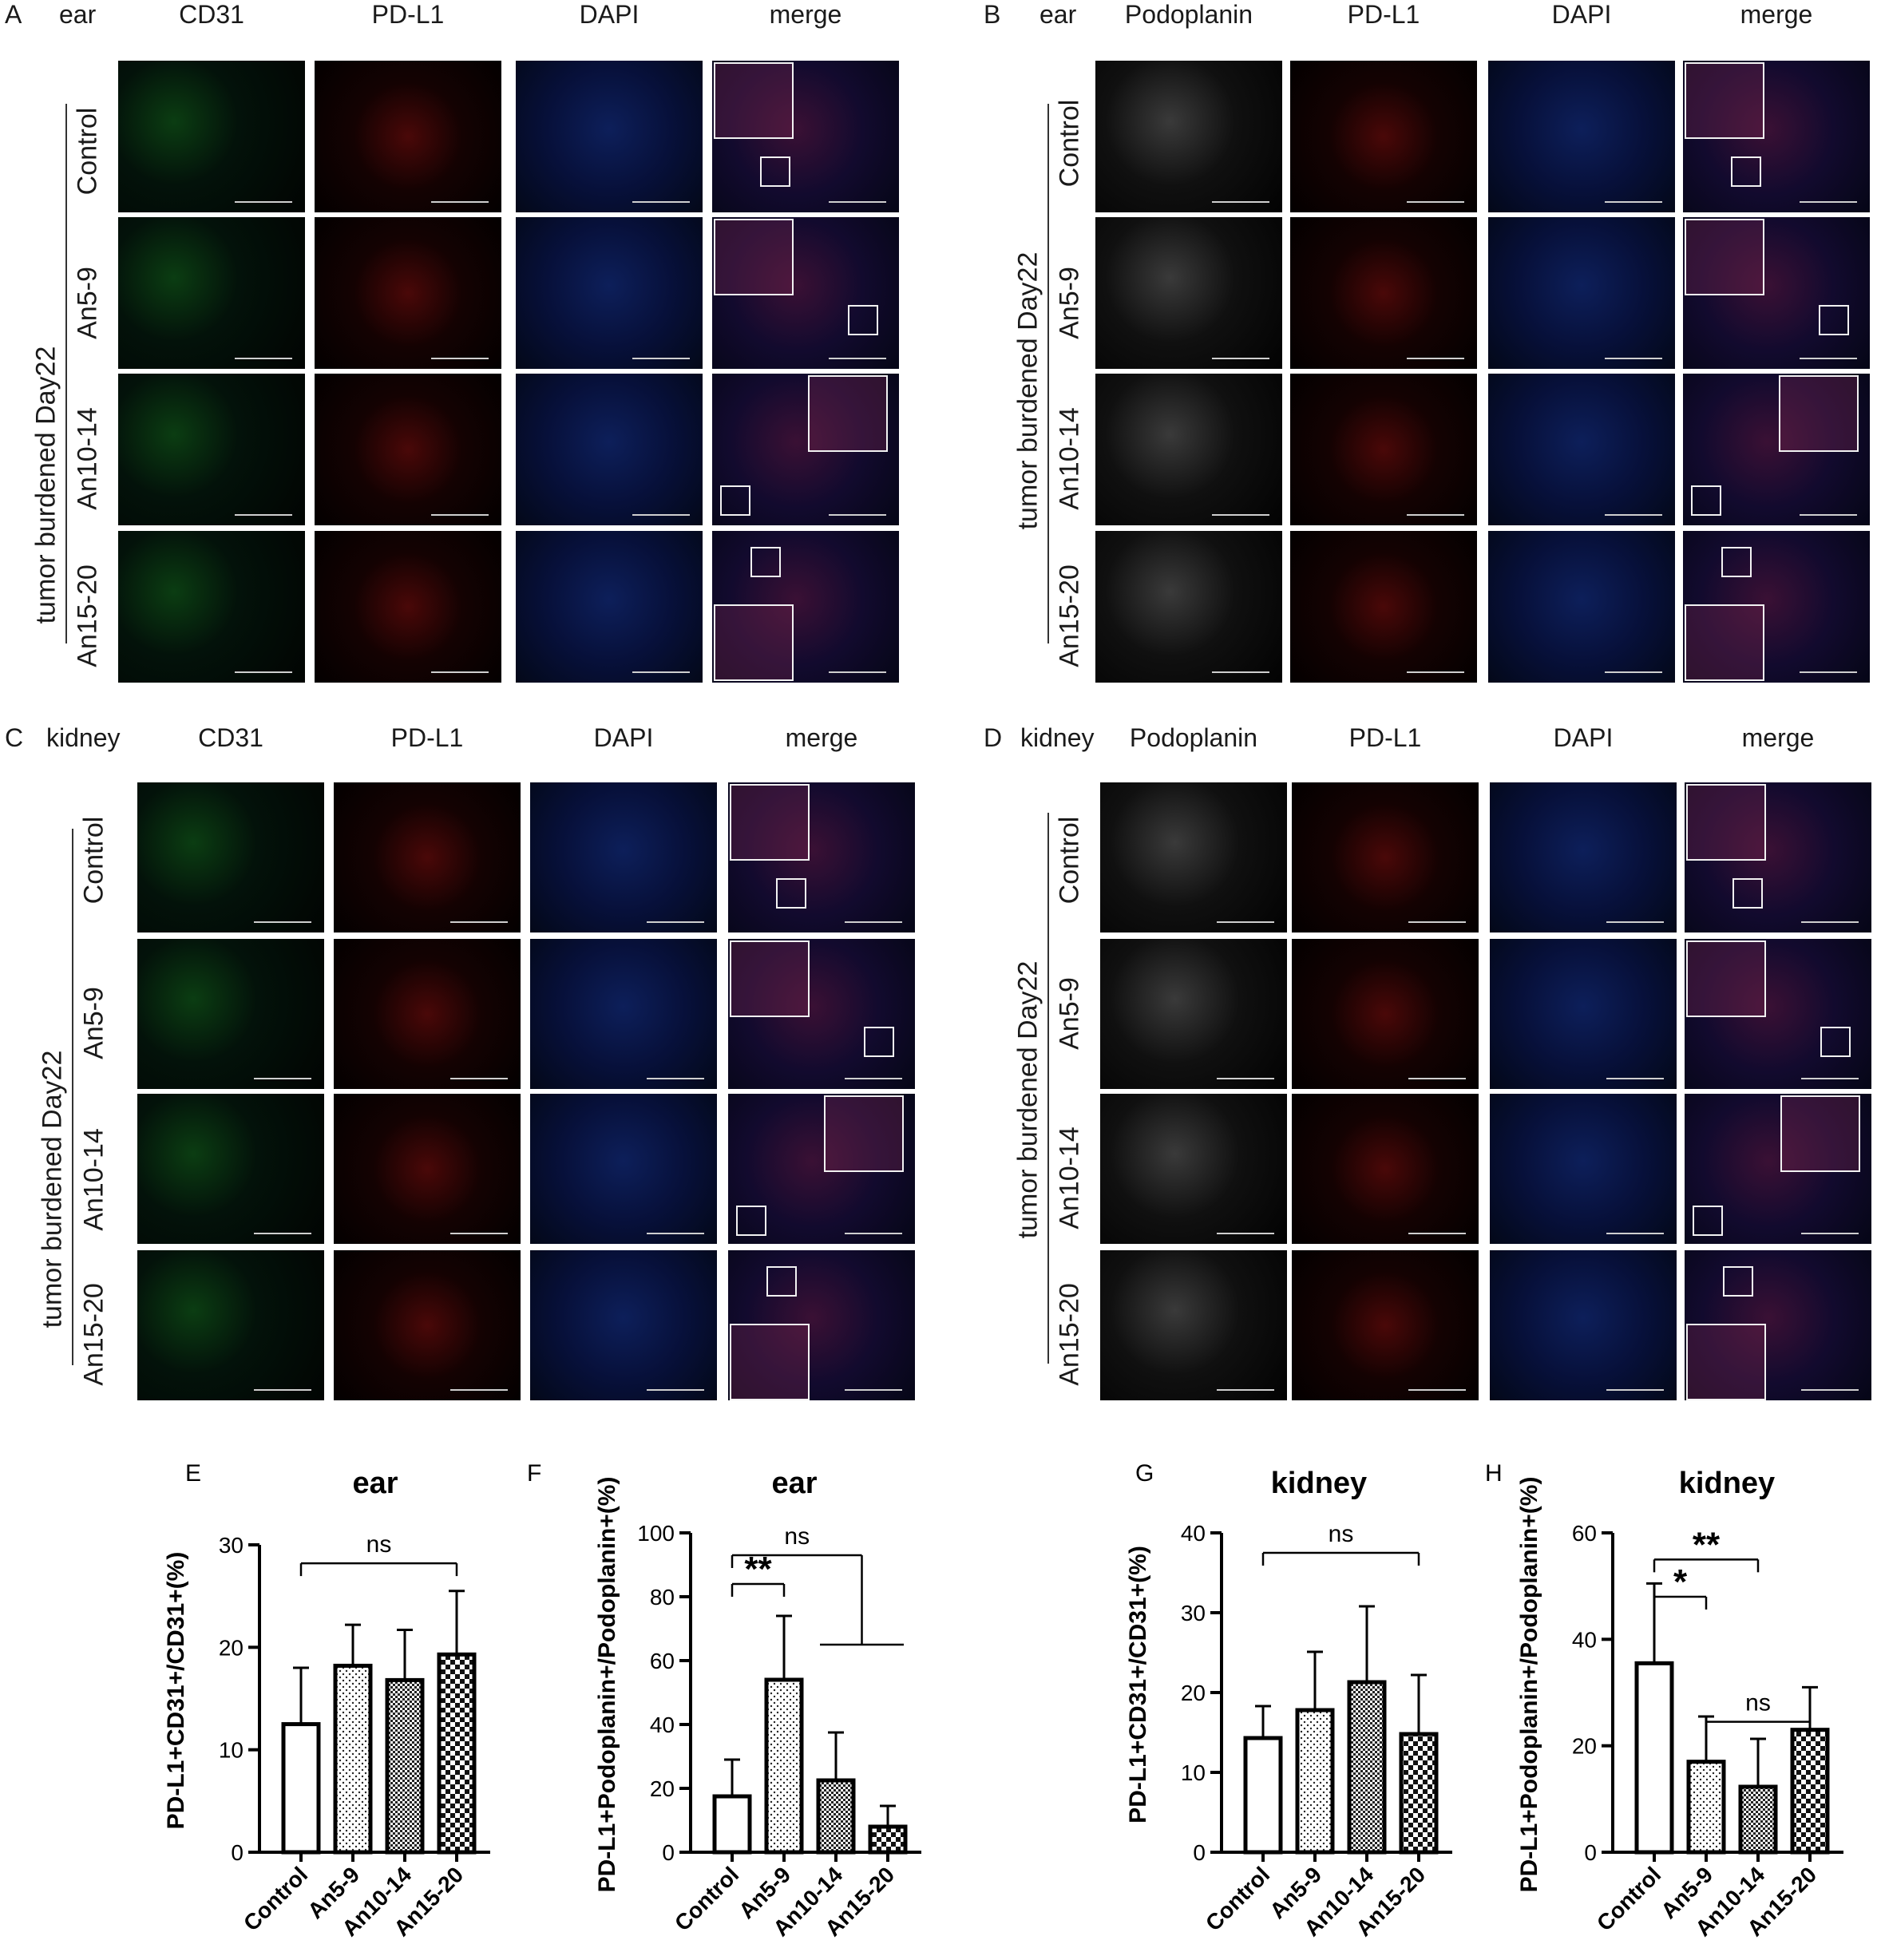 Image resolution: width=1877 pixels, height=1960 pixels. Describe the element at coordinates (212, 293) in the screenshot. I see `micrograph-a-an5-9-cd31` at that location.